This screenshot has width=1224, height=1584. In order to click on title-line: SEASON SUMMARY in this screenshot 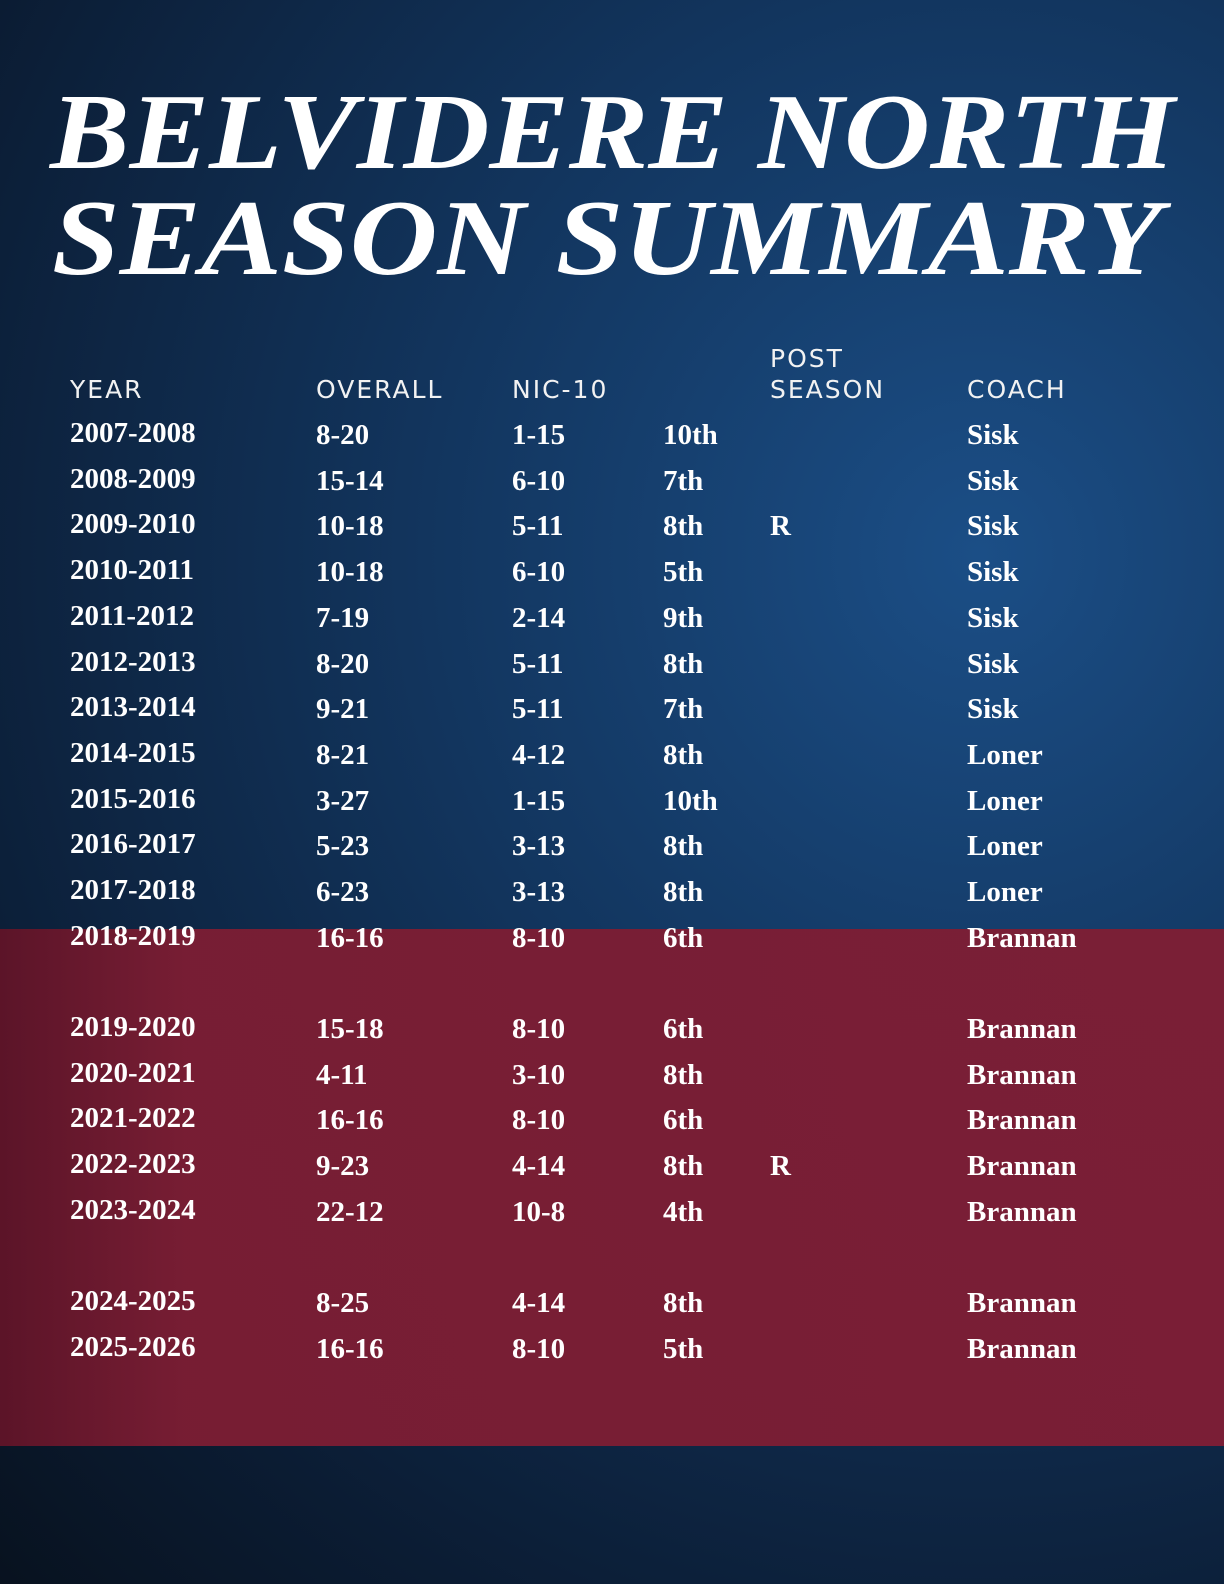, I will do `click(612, 238)`.